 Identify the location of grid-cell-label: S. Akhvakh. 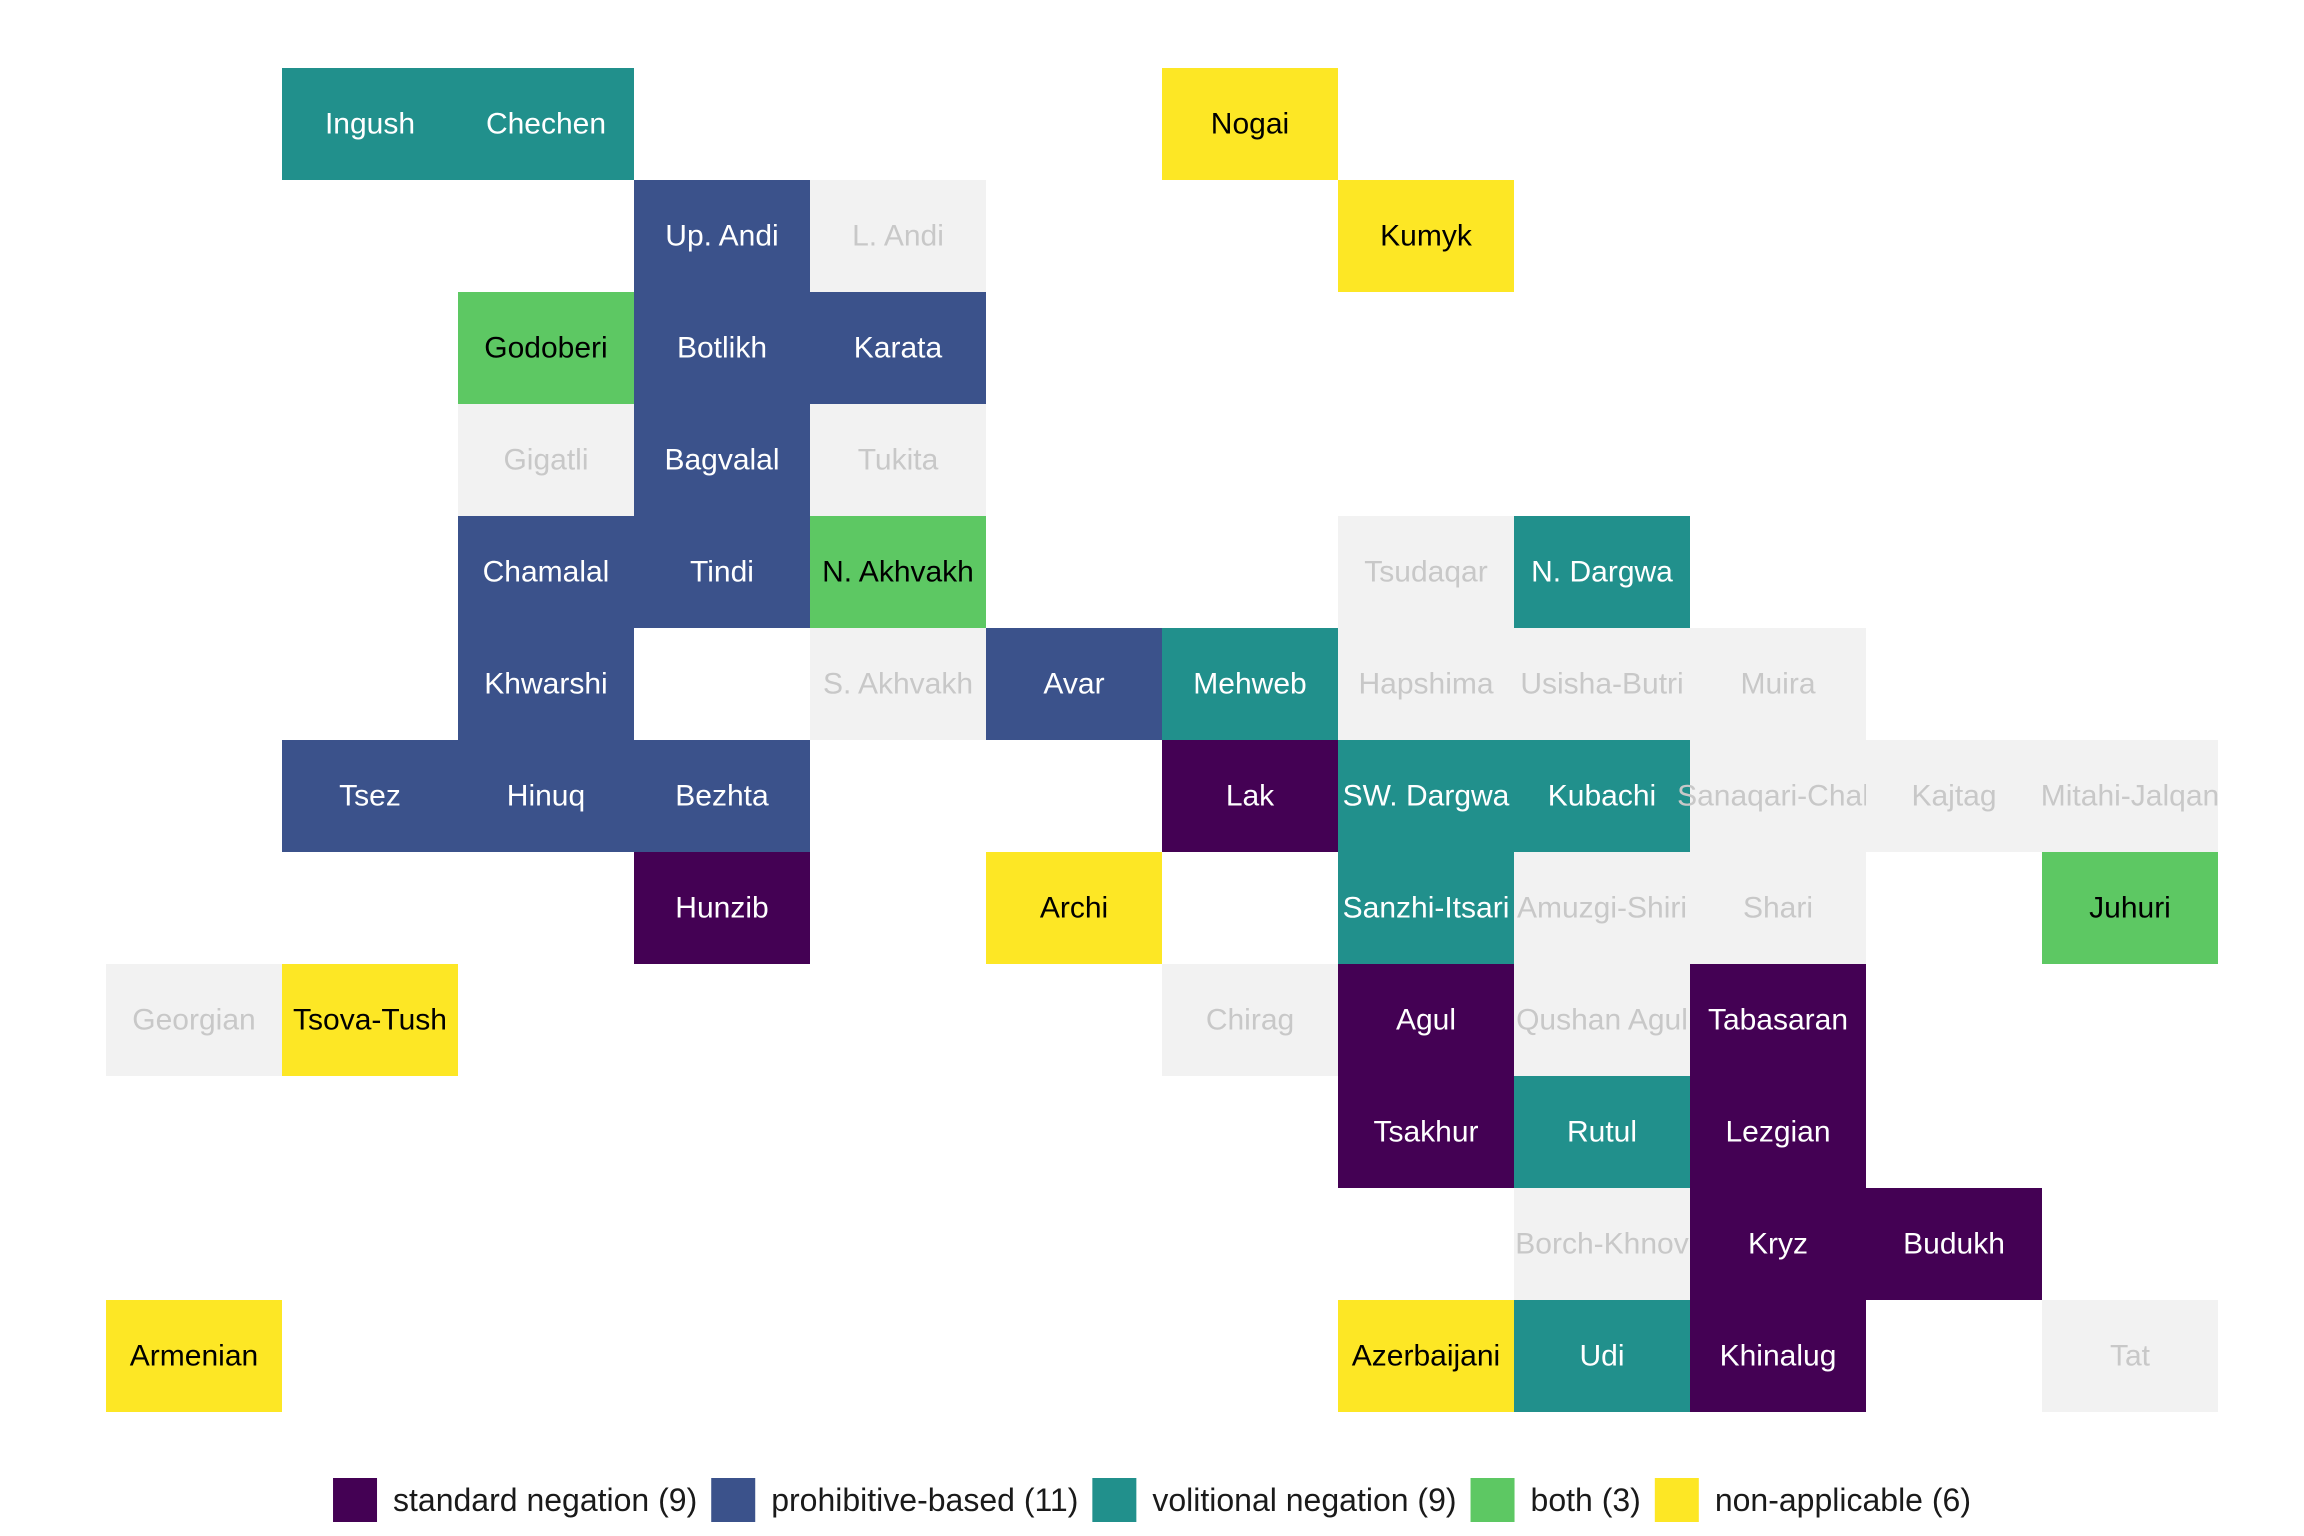
(898, 684).